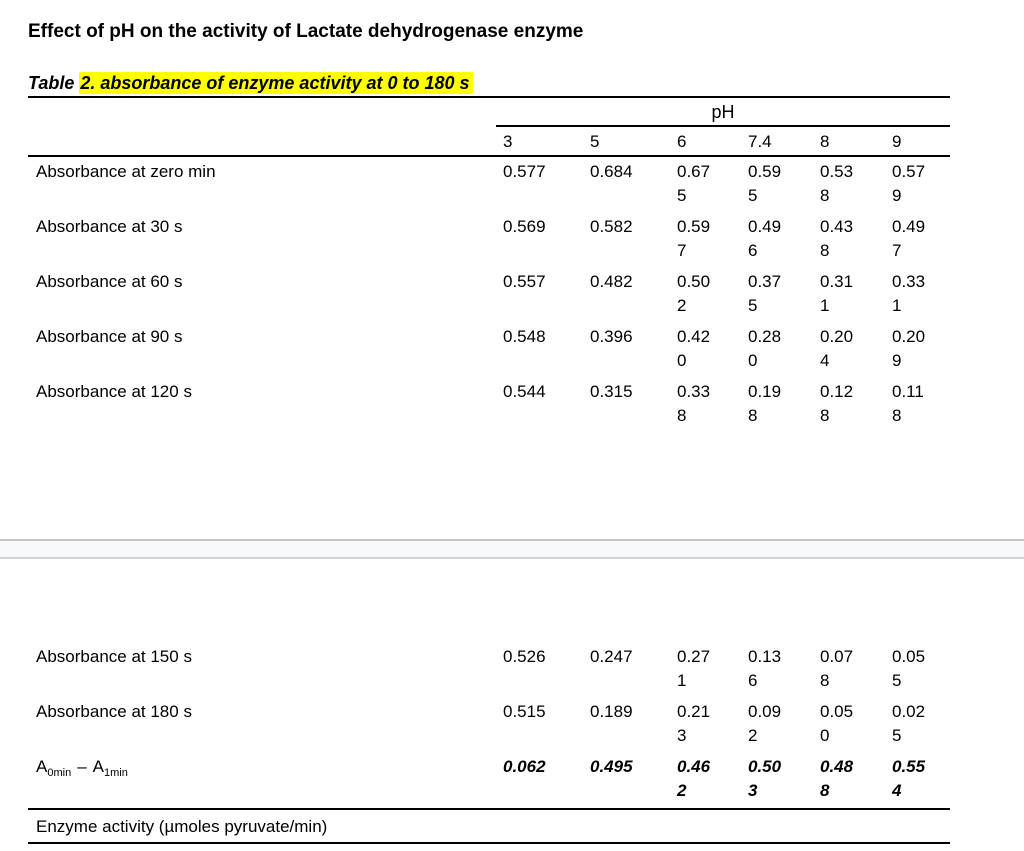 Image resolution: width=1024 pixels, height=851 pixels. I want to click on cell-value: 0.271, so click(694, 668).